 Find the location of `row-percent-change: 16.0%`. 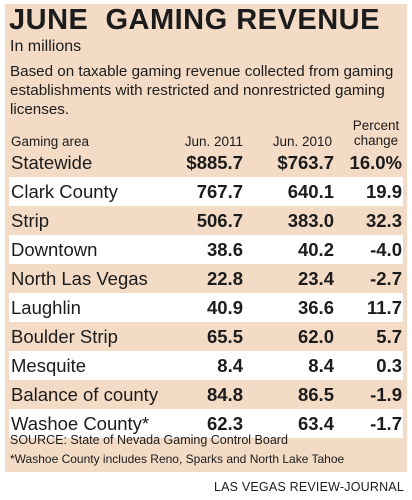

row-percent-change: 16.0% is located at coordinates (375, 162).